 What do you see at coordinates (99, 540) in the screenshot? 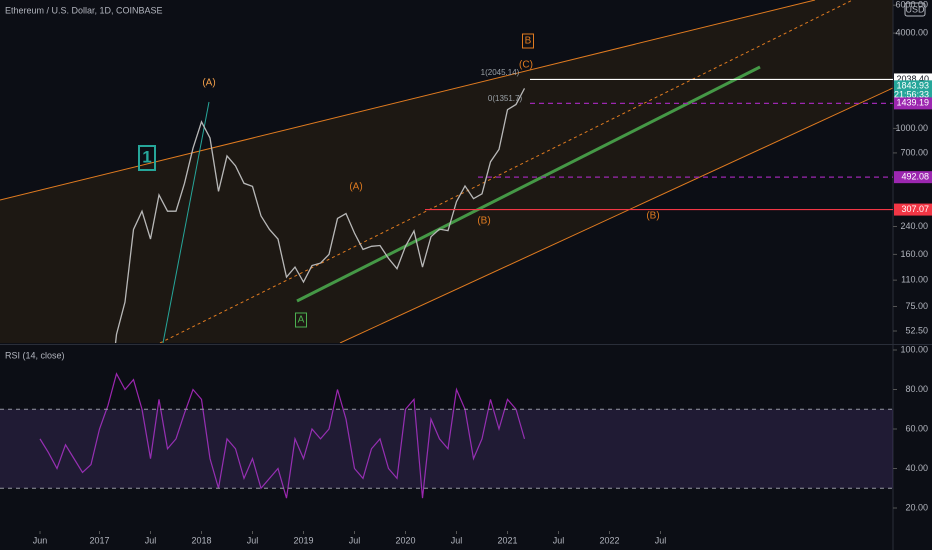
I see `time-tick-label: 2017` at bounding box center [99, 540].